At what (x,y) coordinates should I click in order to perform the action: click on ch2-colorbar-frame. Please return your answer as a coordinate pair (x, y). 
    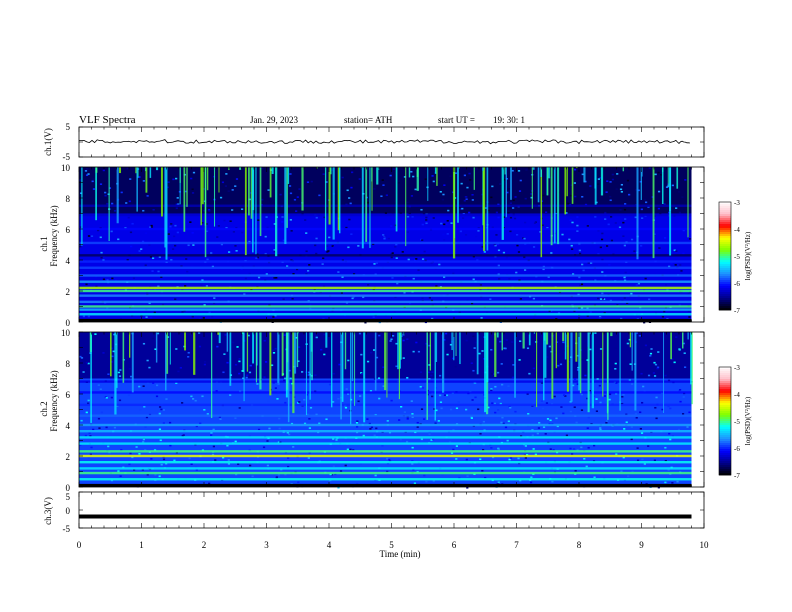
    Looking at the image, I should click on (725, 421).